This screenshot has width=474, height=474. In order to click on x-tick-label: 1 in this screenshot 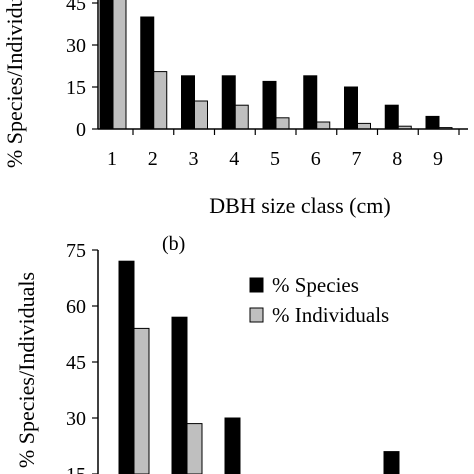, I will do `click(112, 159)`.